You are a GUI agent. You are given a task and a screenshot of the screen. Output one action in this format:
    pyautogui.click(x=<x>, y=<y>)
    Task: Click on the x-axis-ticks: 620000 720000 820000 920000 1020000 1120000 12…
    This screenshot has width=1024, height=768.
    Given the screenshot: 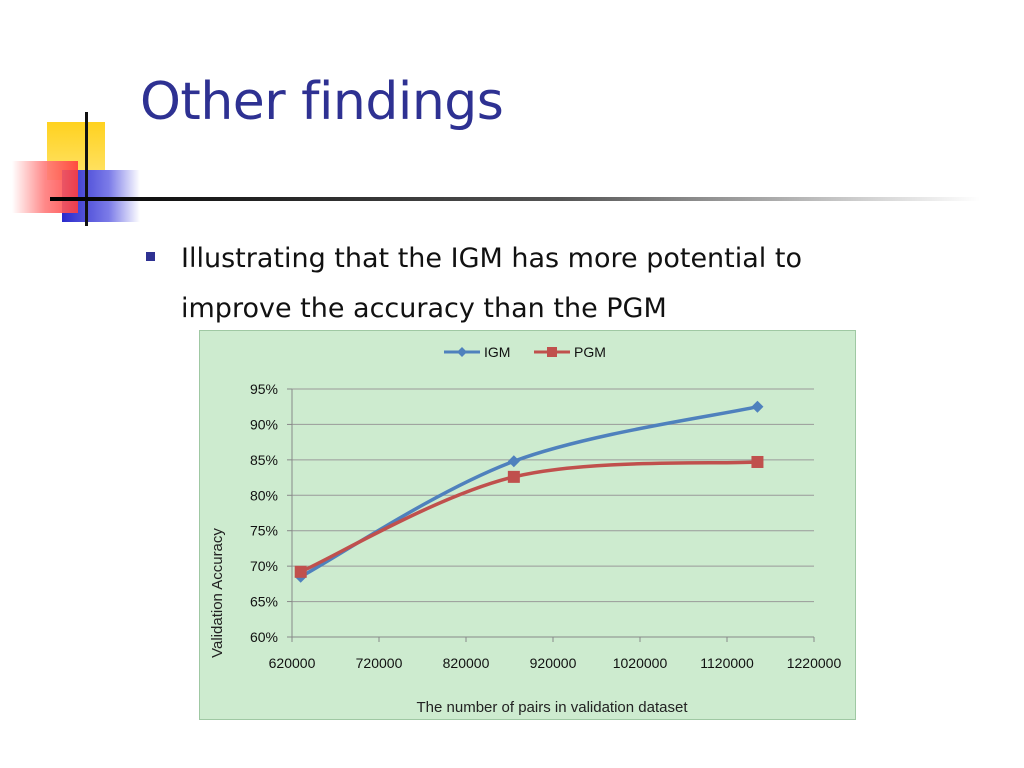 What is the action you would take?
    pyautogui.click(x=555, y=654)
    